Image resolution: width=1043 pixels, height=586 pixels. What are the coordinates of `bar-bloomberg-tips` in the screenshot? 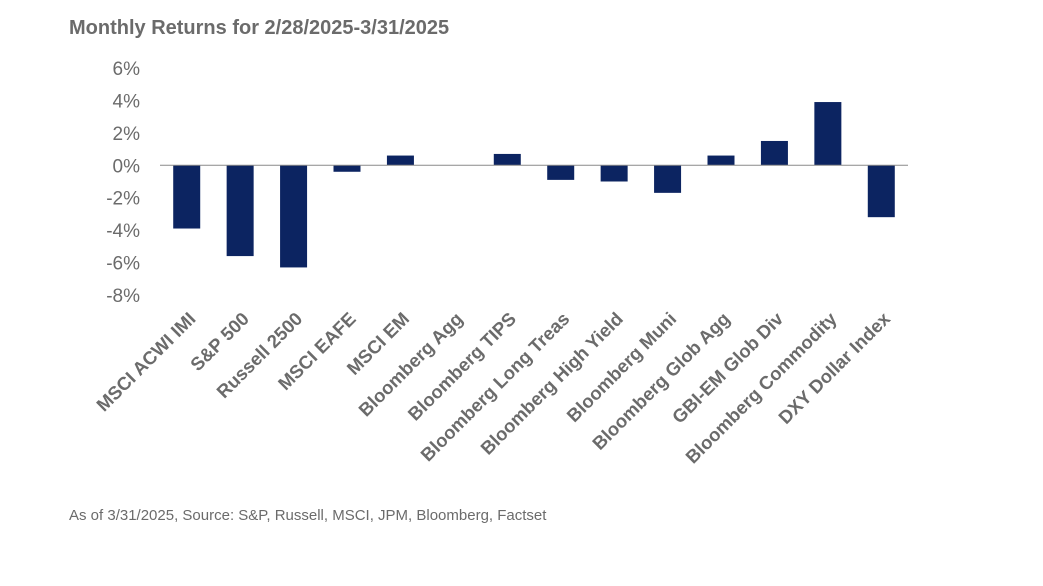 It's located at (507, 159).